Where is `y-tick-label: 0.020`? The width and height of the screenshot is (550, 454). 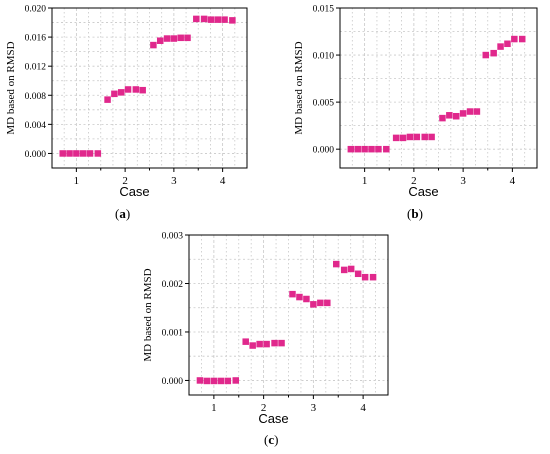 y-tick-label: 0.020 is located at coordinates (36, 10).